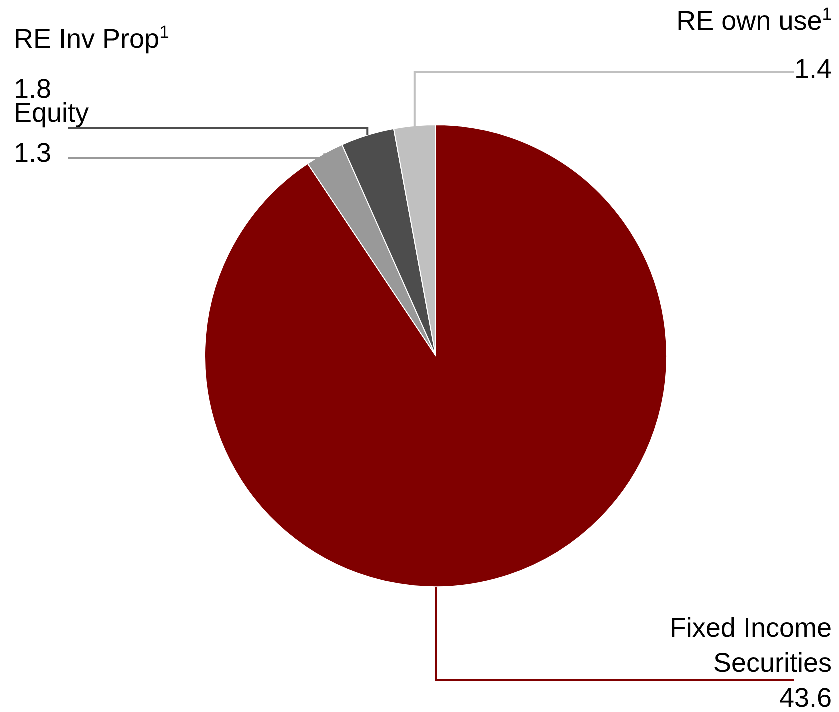 The image size is (839, 712). I want to click on slice-label: RE own use$^{1}$, so click(754, 20).